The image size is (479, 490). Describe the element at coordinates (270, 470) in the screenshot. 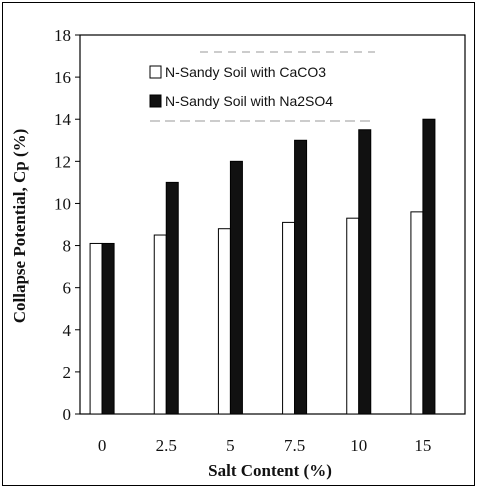

I see `x-axis-title: Salt Content (%)` at that location.